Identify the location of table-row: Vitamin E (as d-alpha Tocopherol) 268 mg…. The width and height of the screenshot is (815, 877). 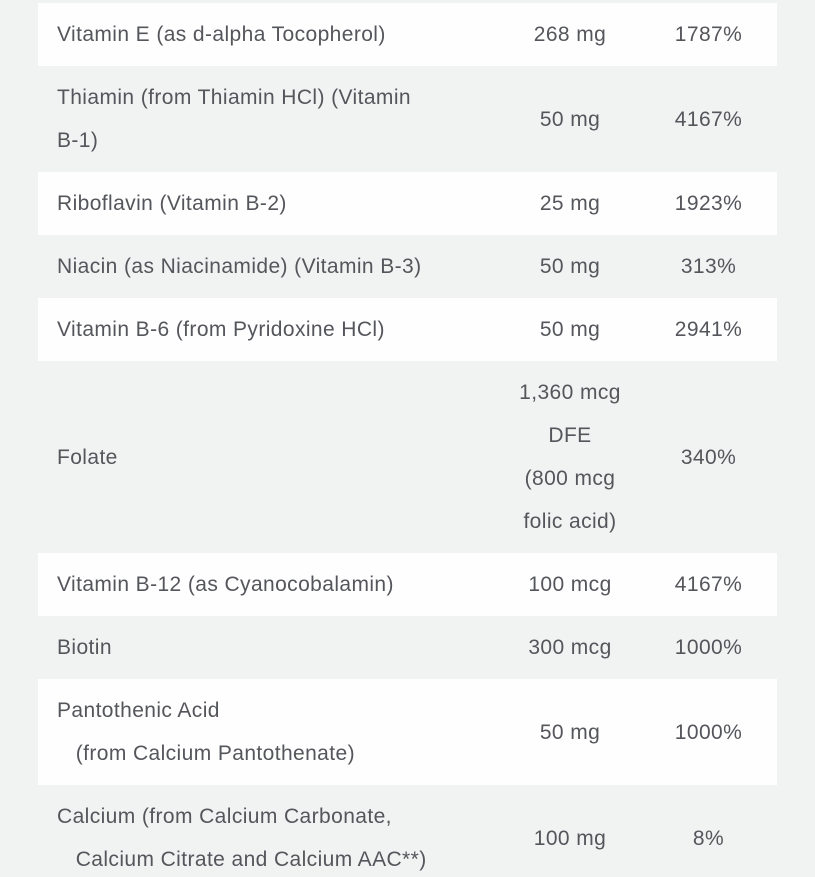
(407, 34).